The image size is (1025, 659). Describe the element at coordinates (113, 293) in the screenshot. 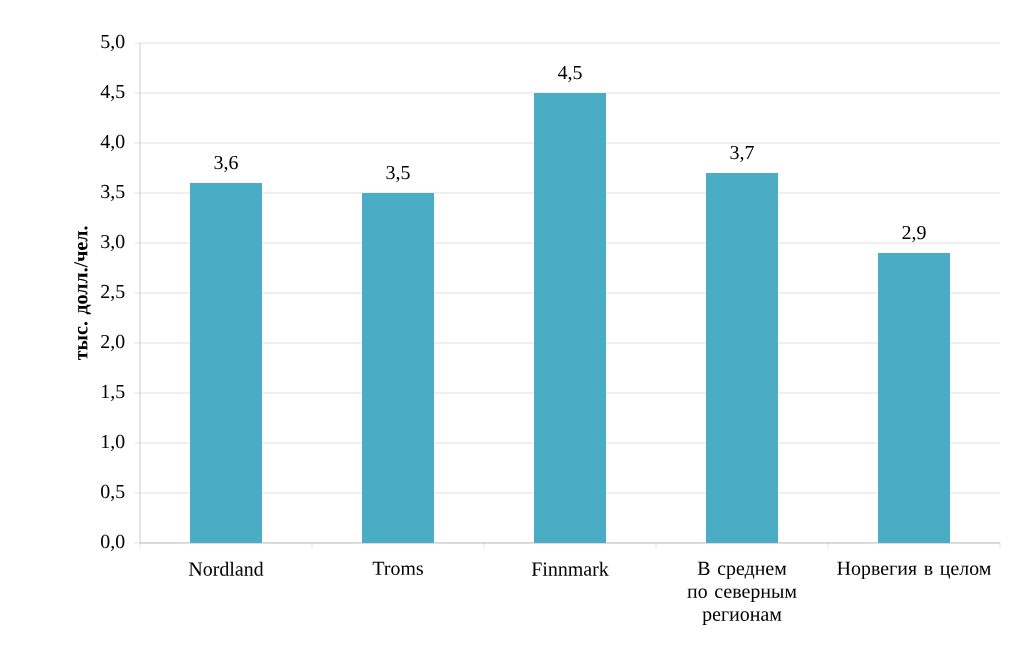

I see `y-tick-label: 2,5` at that location.